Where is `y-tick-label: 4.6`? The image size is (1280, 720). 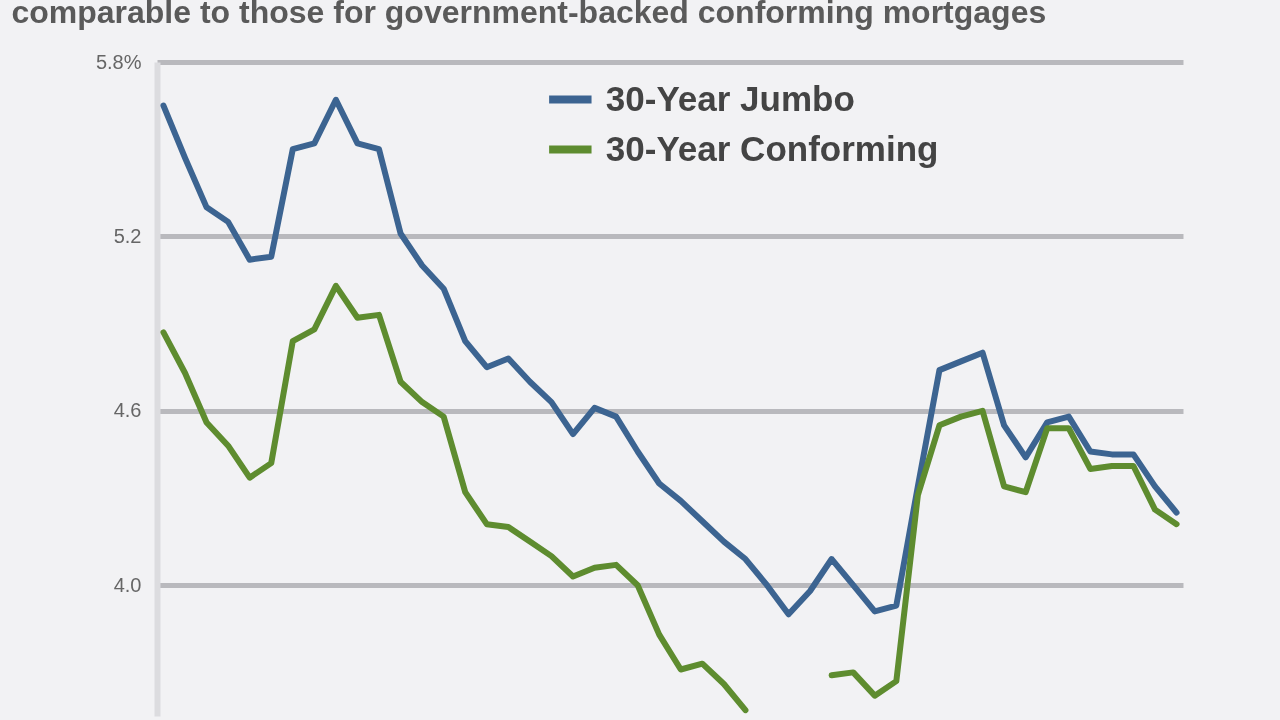
y-tick-label: 4.6 is located at coordinates (127, 410).